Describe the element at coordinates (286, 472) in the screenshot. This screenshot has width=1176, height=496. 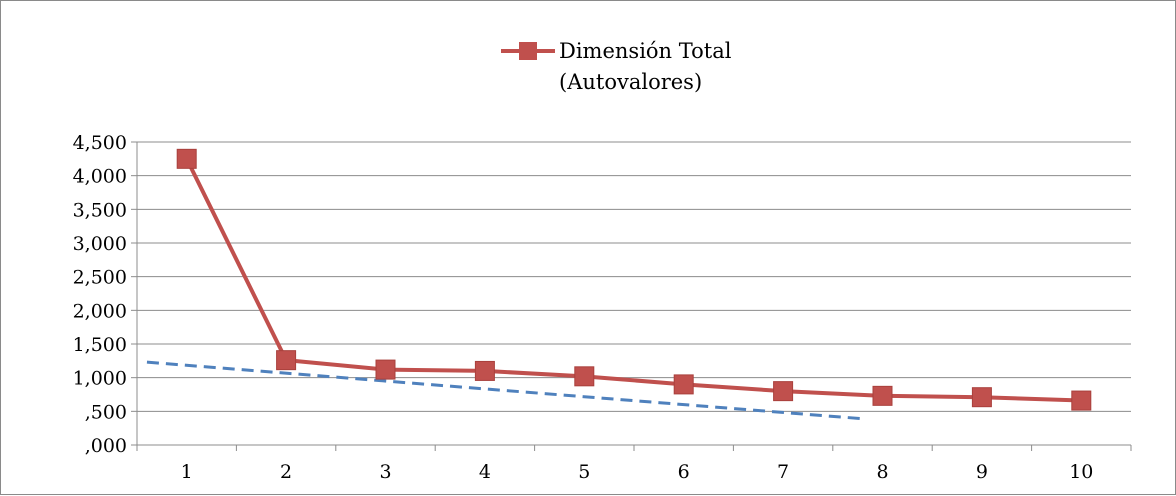
I see `x-tick-label-2: 2` at that location.